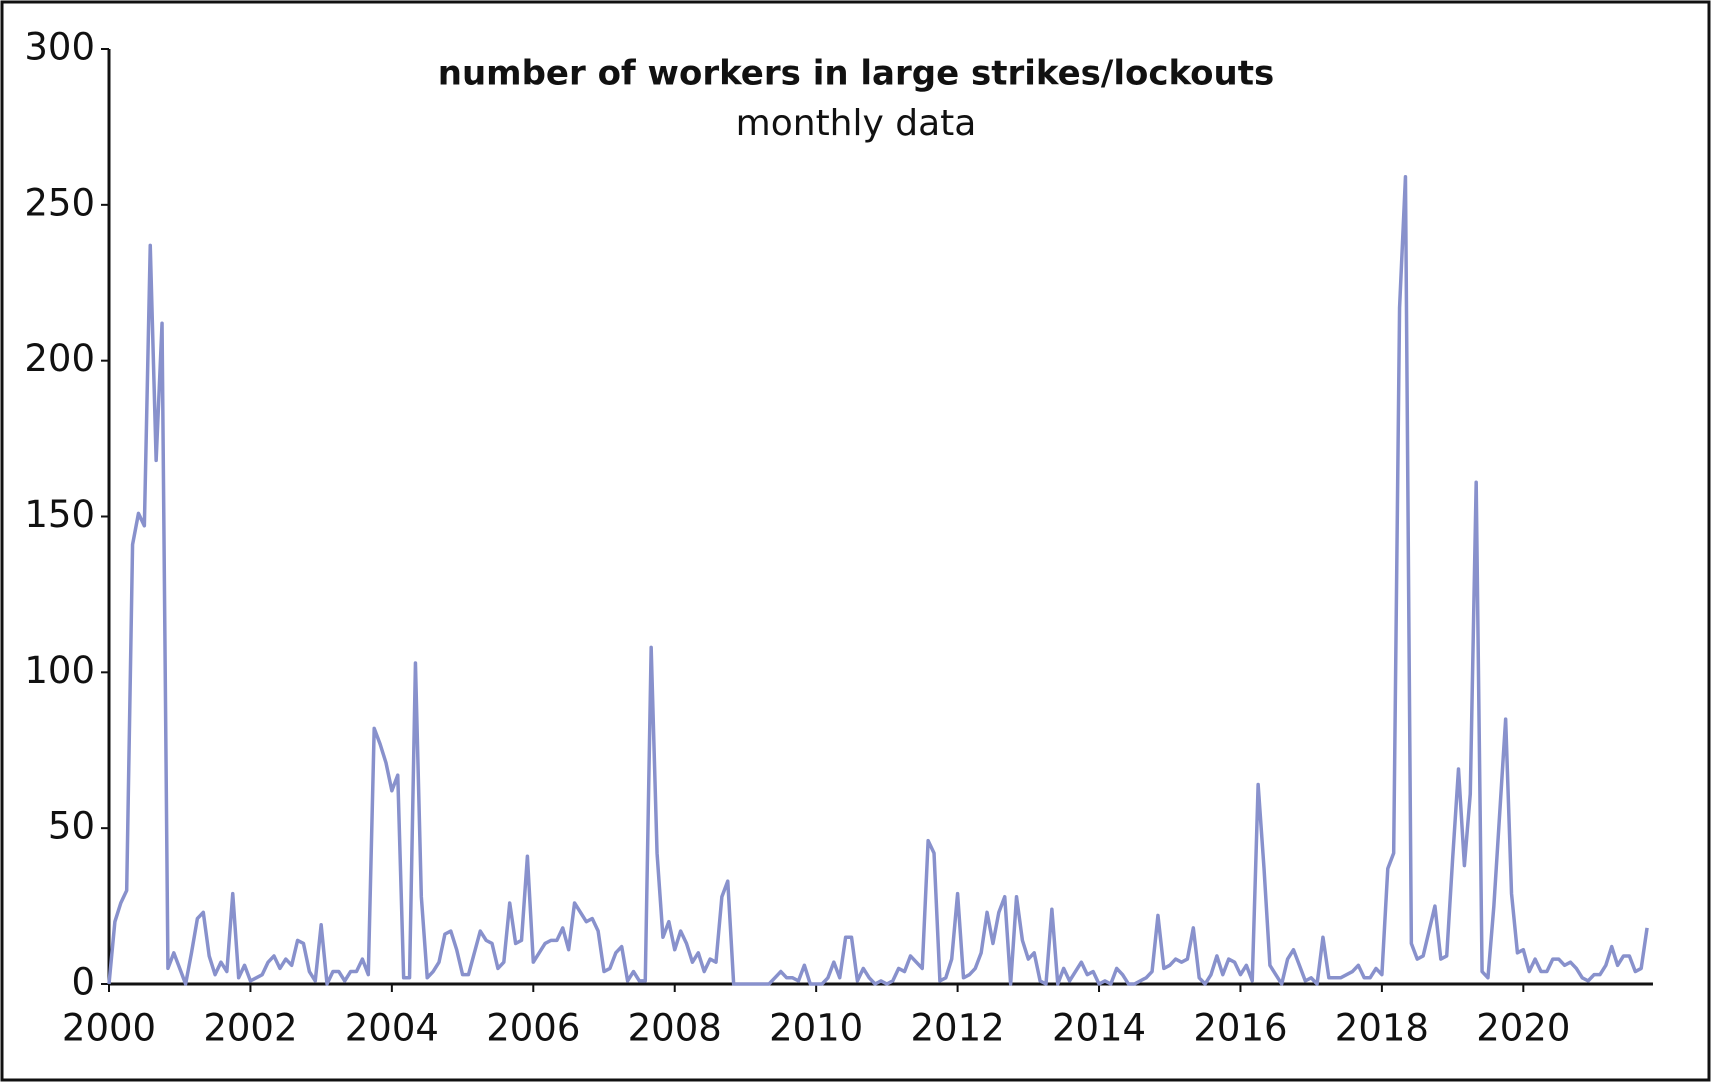  What do you see at coordinates (856, 123) in the screenshot?
I see `chart-subtitle: monthly data` at bounding box center [856, 123].